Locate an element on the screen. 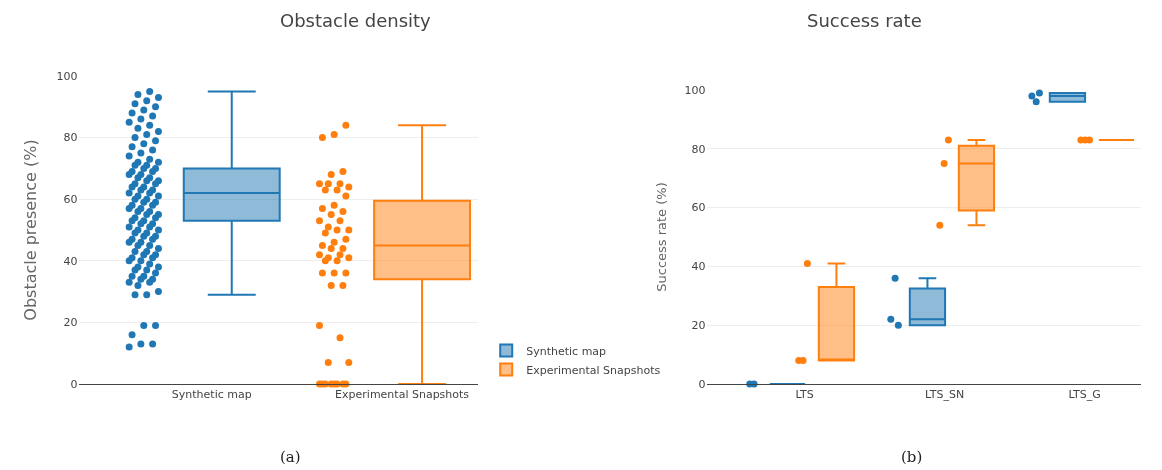  legend-label: Synthetic map is located at coordinates (566, 351).